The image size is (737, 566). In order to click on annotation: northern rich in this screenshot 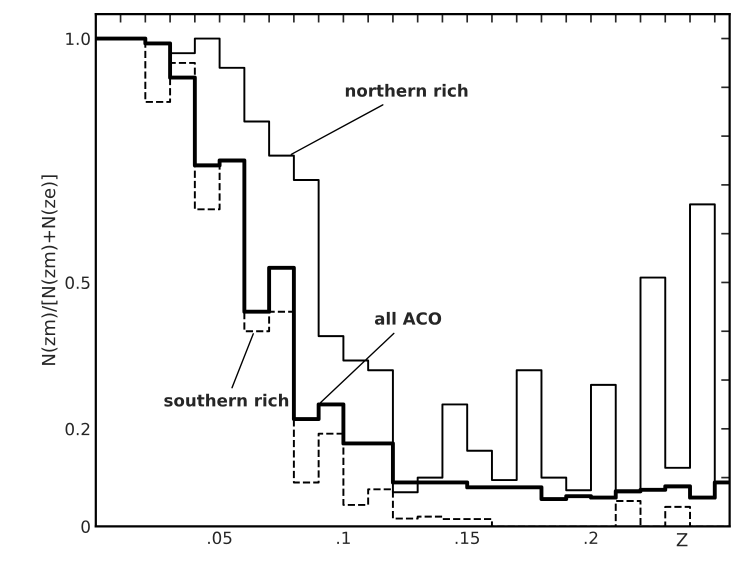, I will do `click(407, 90)`.